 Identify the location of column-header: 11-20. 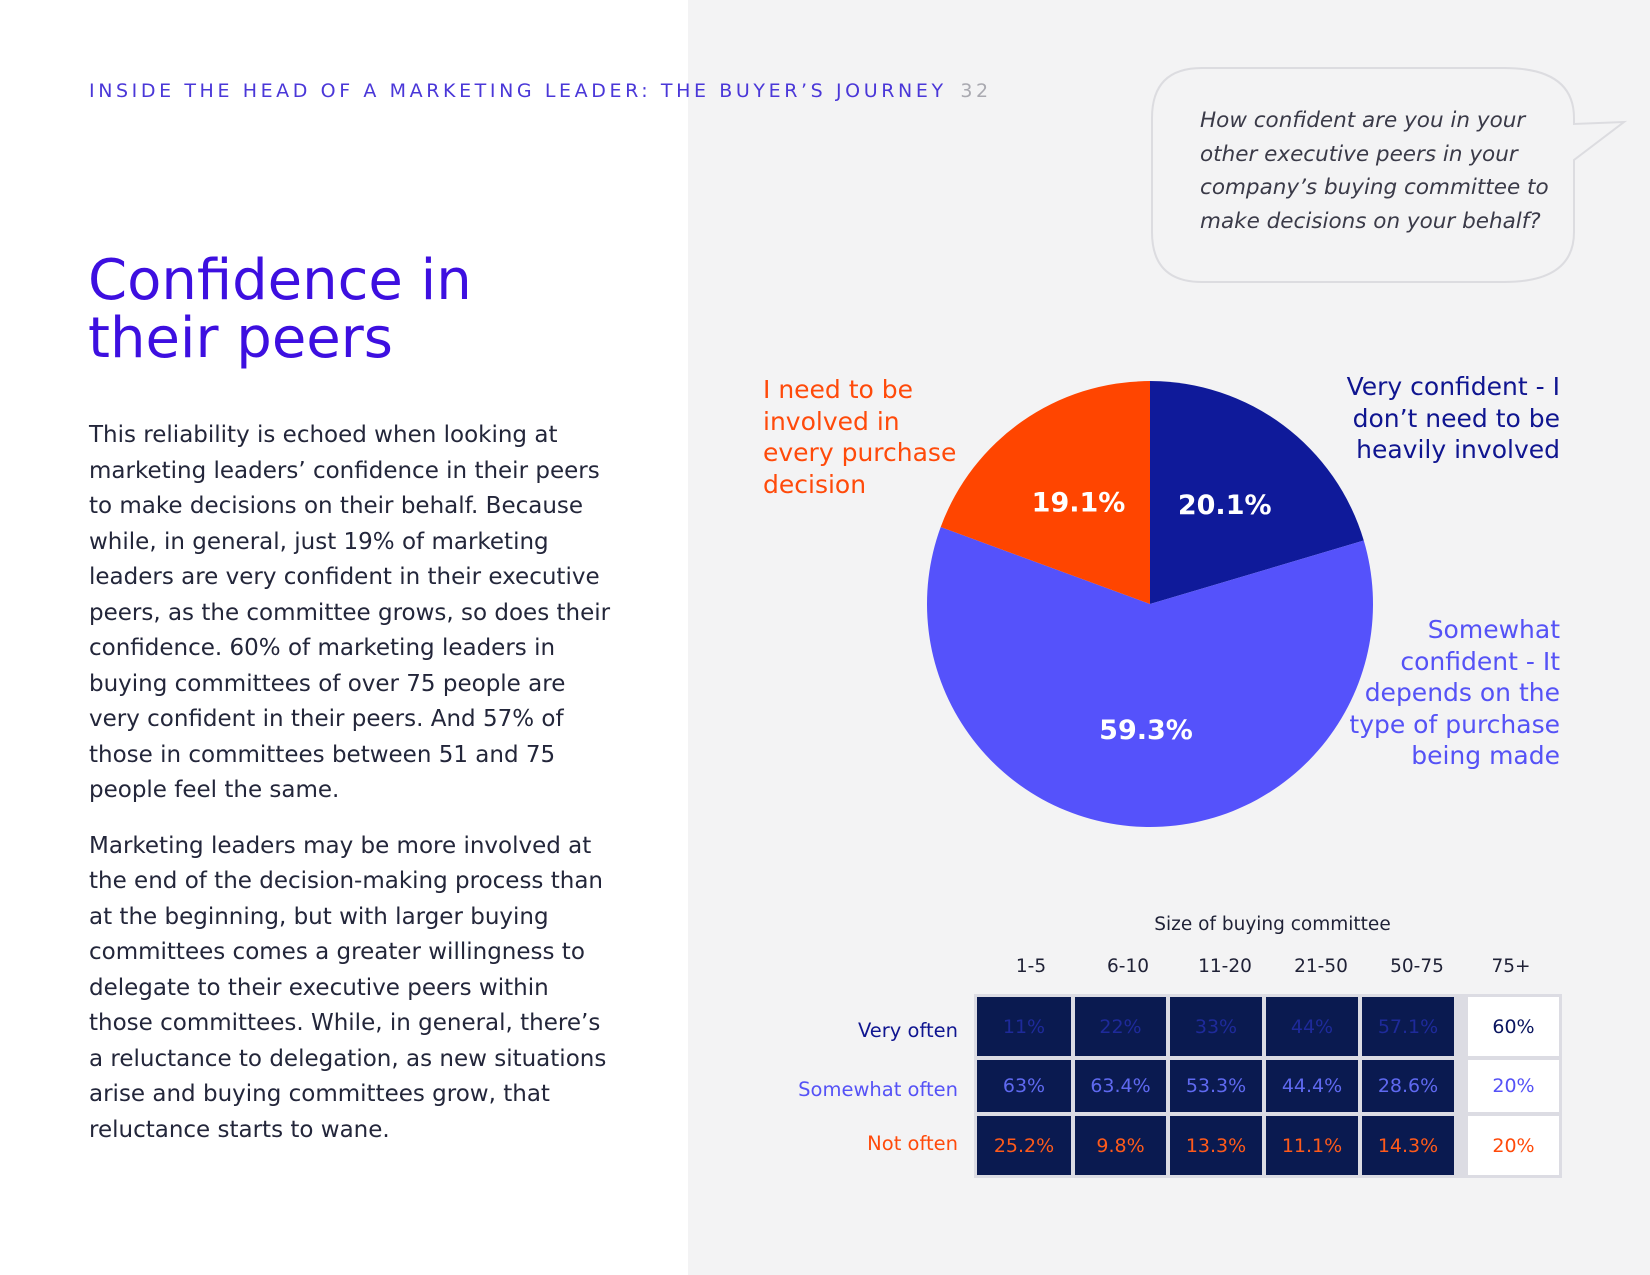
(1225, 966).